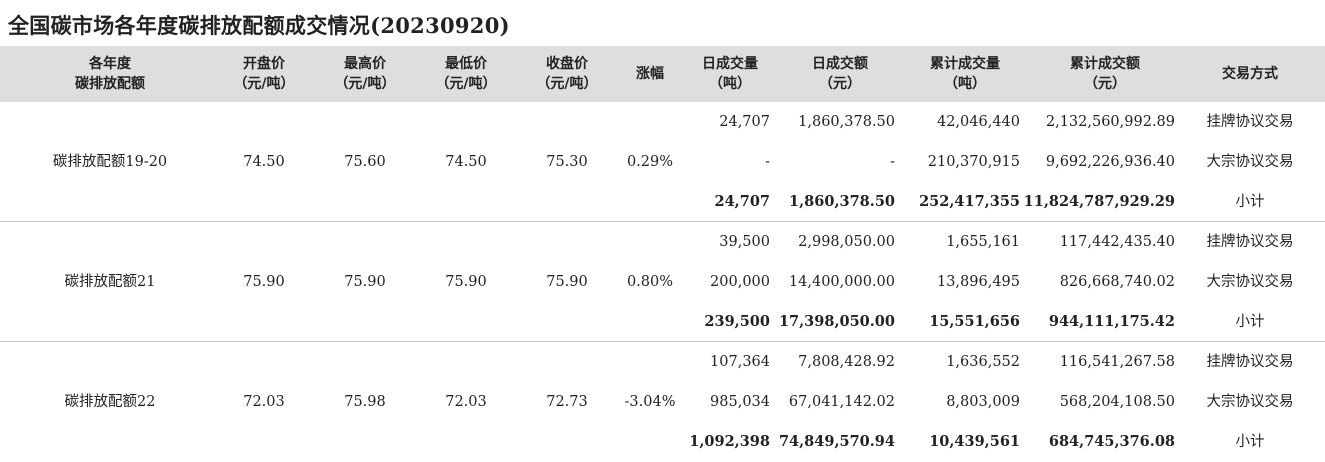  What do you see at coordinates (365, 162) in the screenshot?
I see `high-price-cell: 75.60` at bounding box center [365, 162].